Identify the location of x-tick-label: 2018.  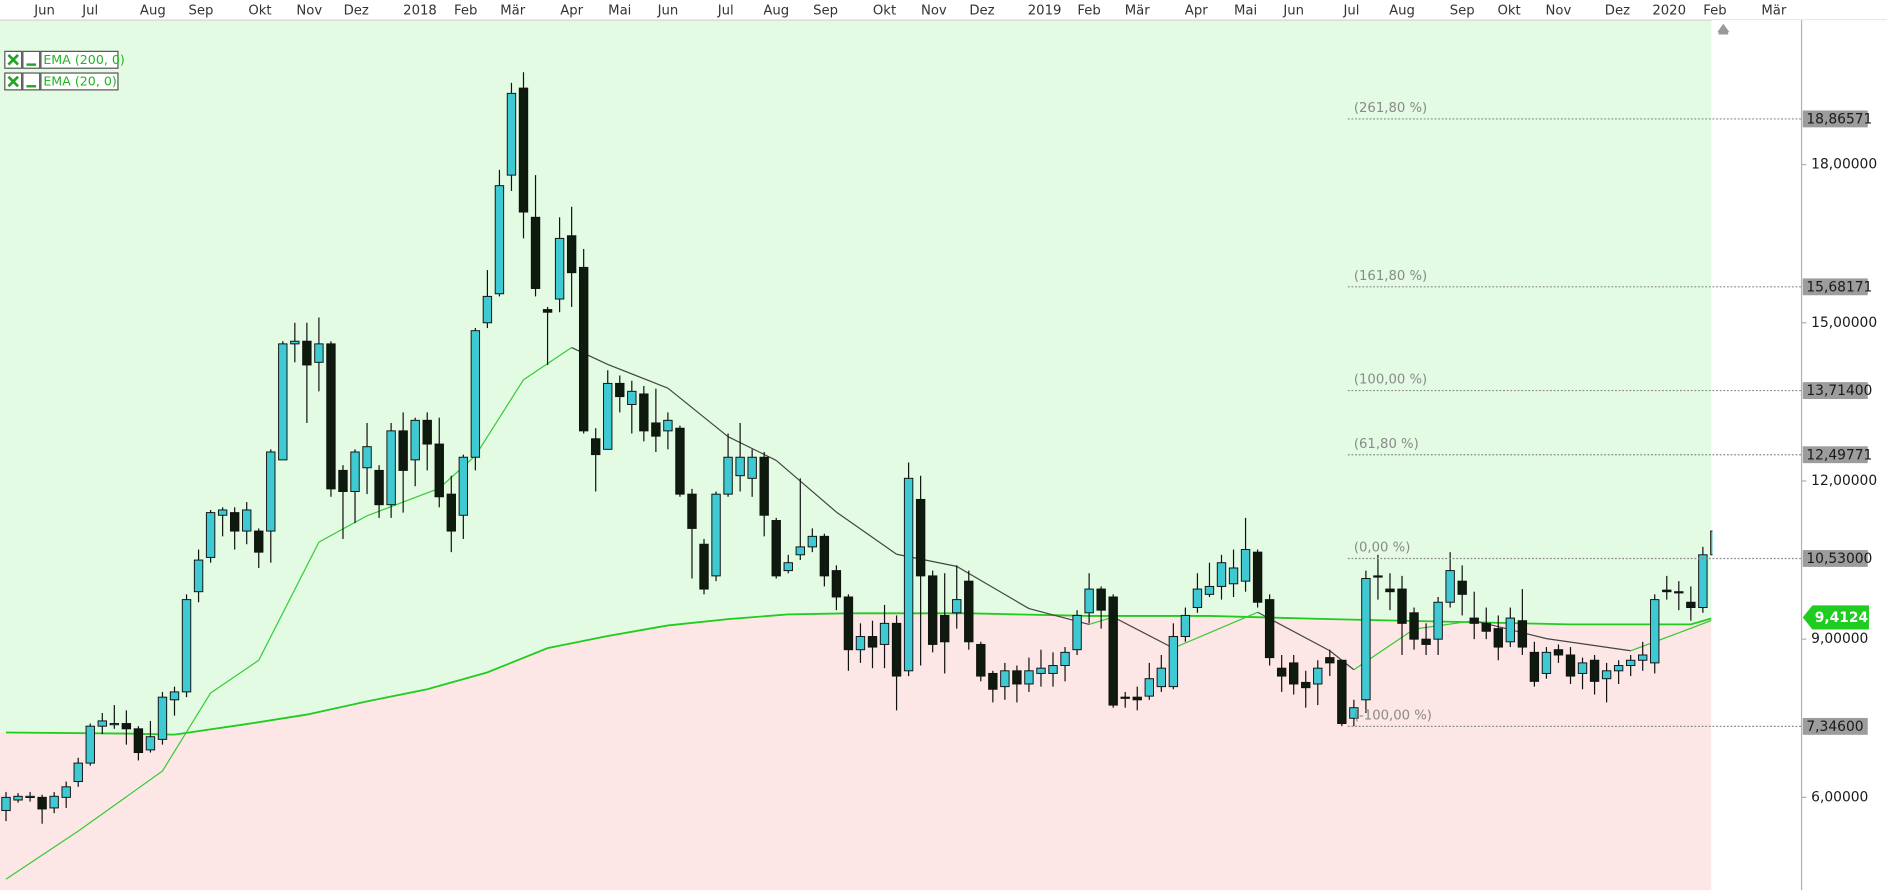
(420, 10).